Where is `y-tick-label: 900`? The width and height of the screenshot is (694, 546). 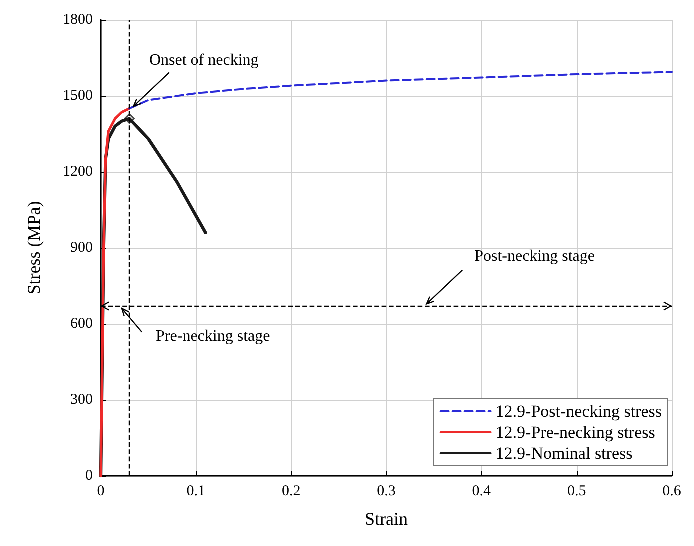 y-tick-label: 900 is located at coordinates (81, 248).